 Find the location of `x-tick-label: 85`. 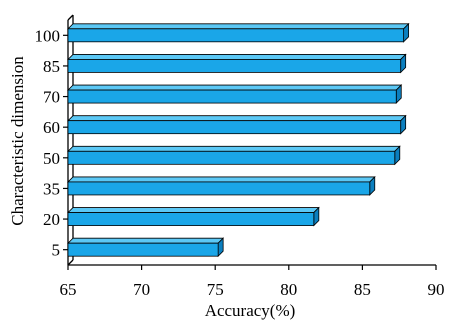

x-tick-label: 85 is located at coordinates (362, 289).